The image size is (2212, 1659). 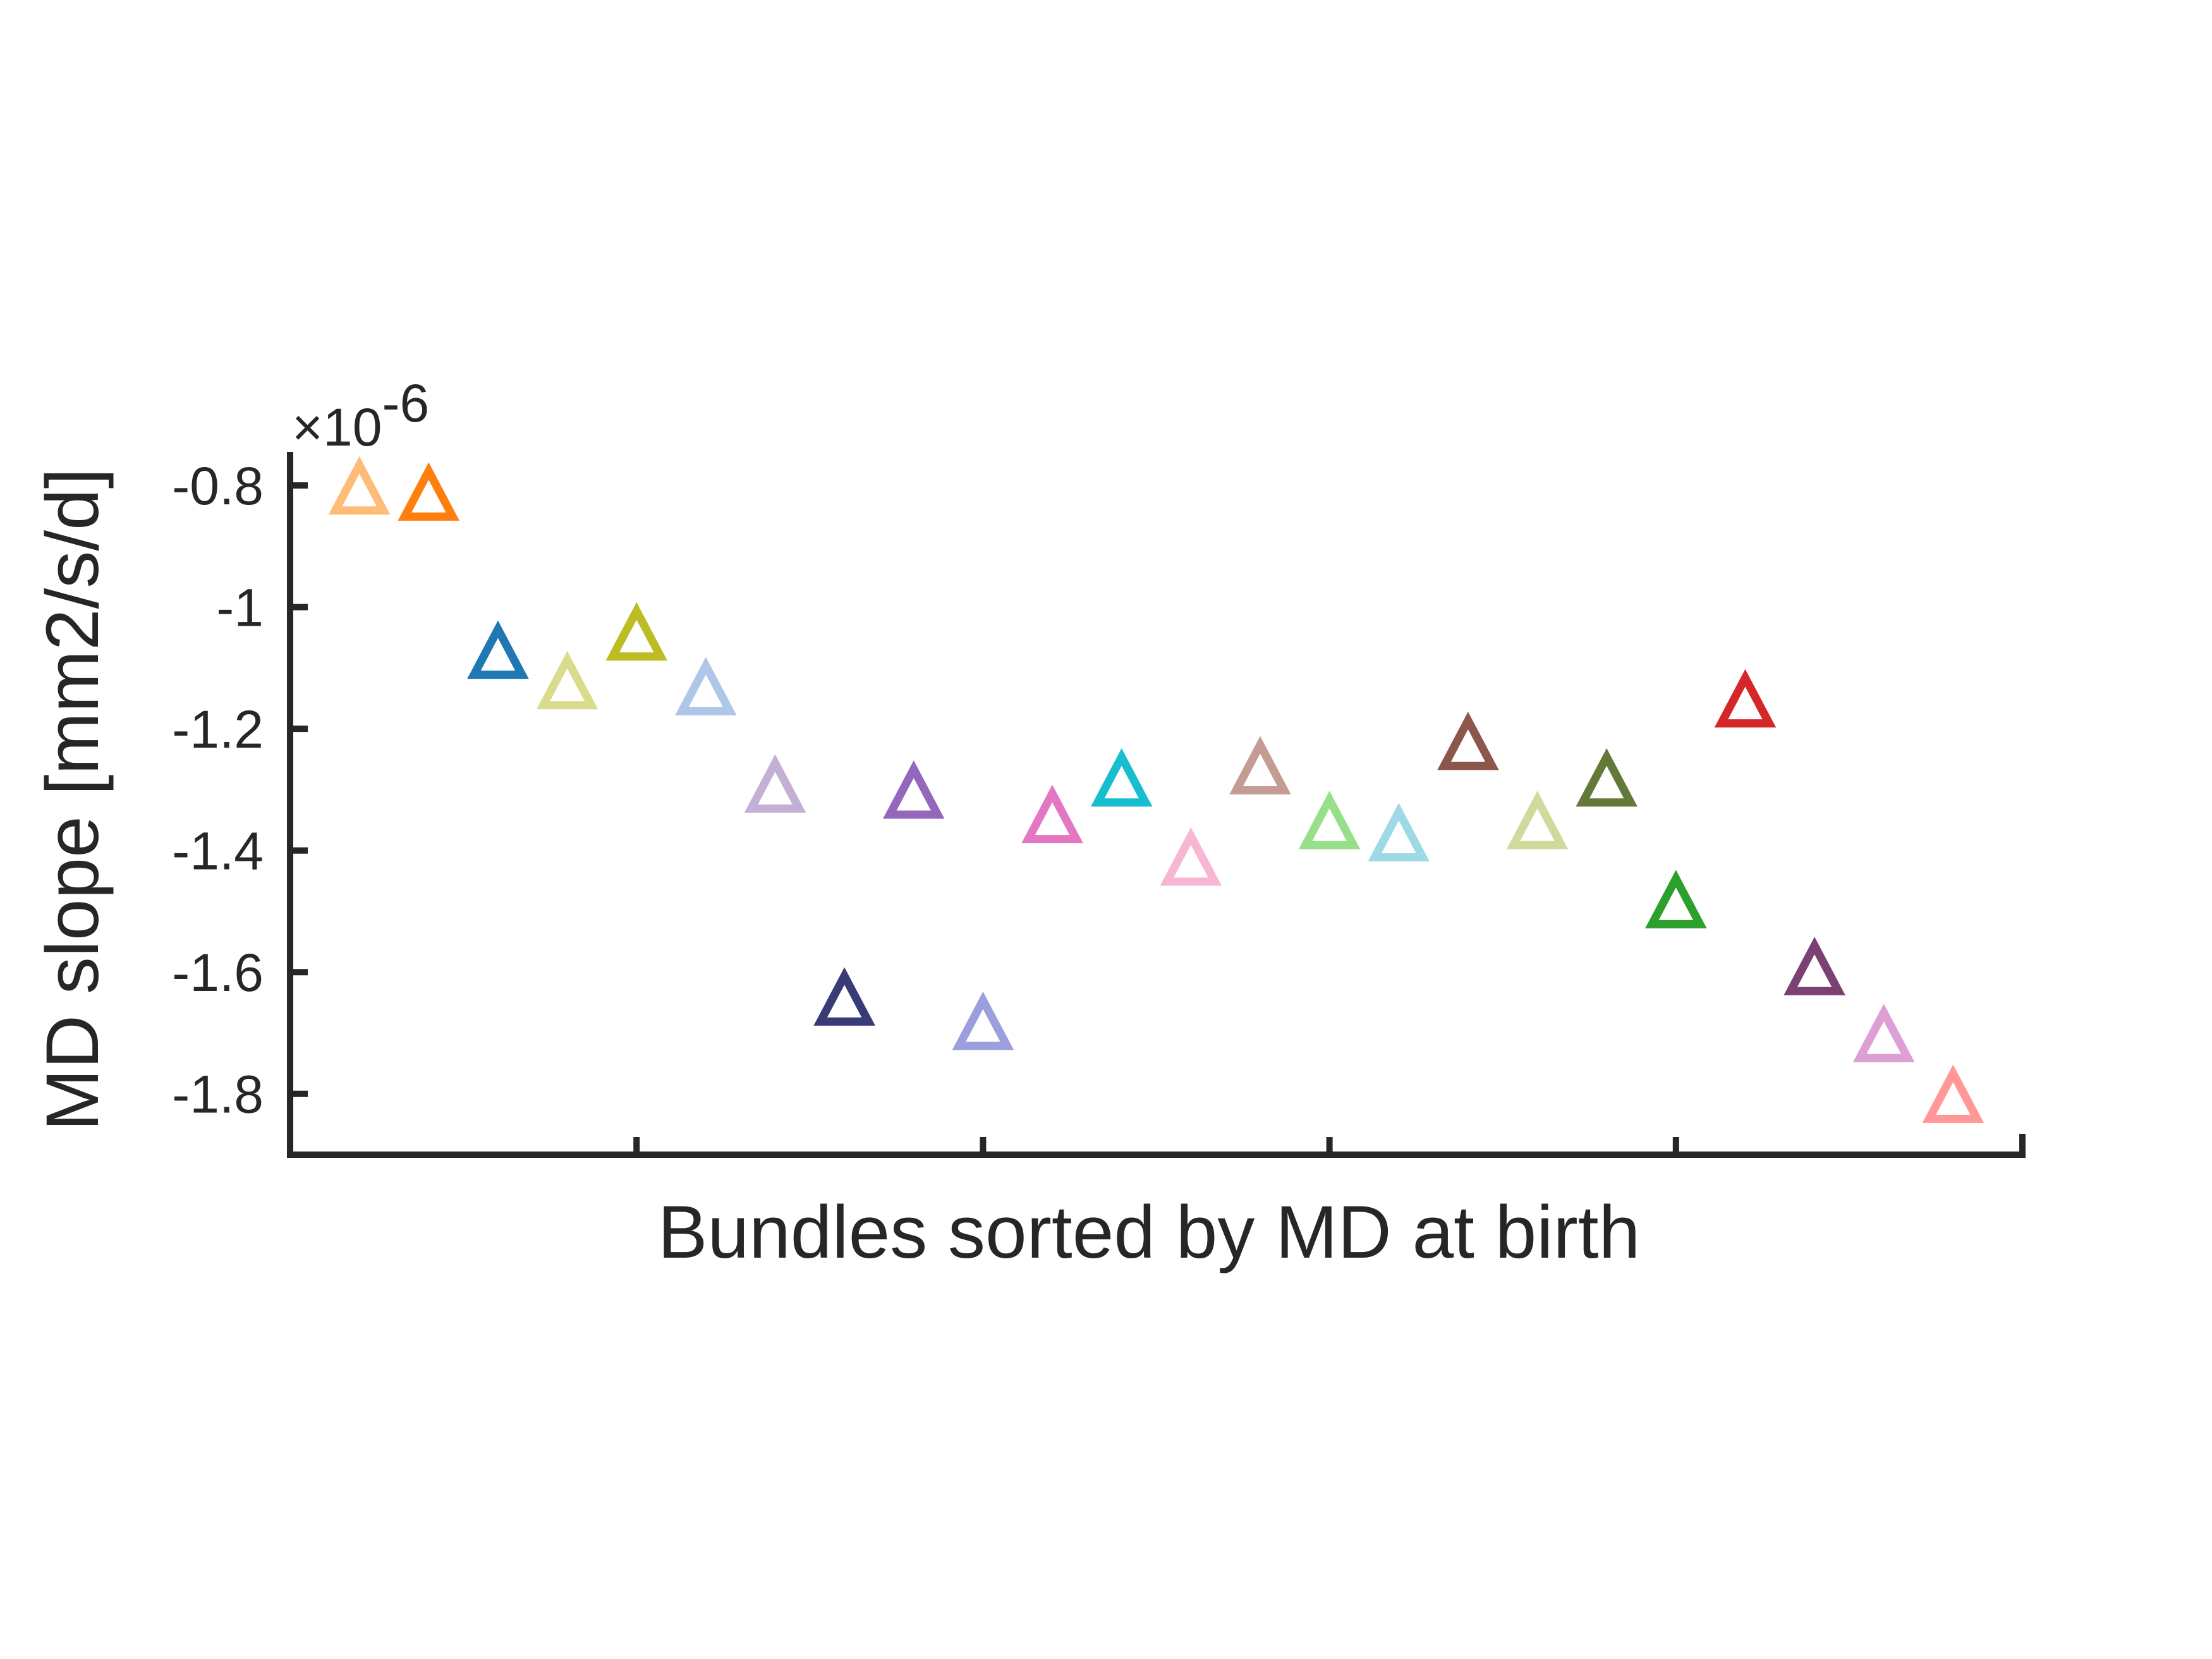 What do you see at coordinates (1149, 1232) in the screenshot?
I see `x-axis-title: Bundles sorted by MD at birth` at bounding box center [1149, 1232].